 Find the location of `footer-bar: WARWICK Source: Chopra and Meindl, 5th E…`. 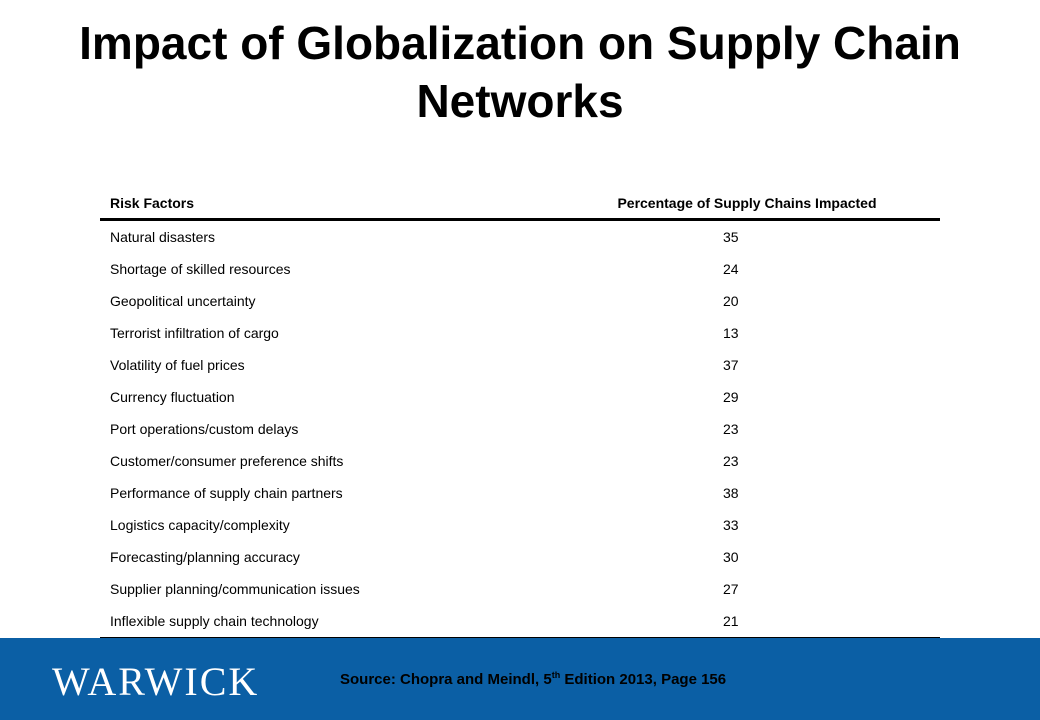

footer-bar: WARWICK Source: Chopra and Meindl, 5th E… is located at coordinates (520, 679).